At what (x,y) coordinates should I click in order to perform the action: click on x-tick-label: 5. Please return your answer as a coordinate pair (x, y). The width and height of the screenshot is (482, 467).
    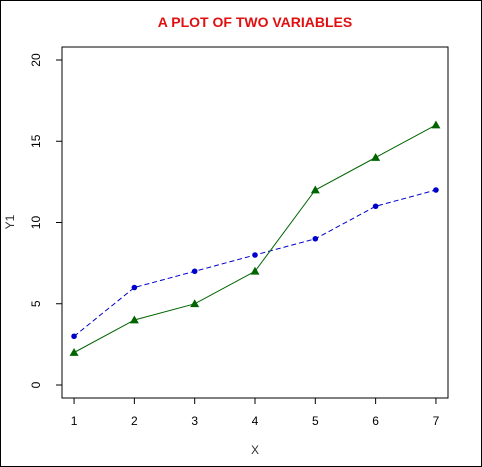
    Looking at the image, I should click on (315, 421).